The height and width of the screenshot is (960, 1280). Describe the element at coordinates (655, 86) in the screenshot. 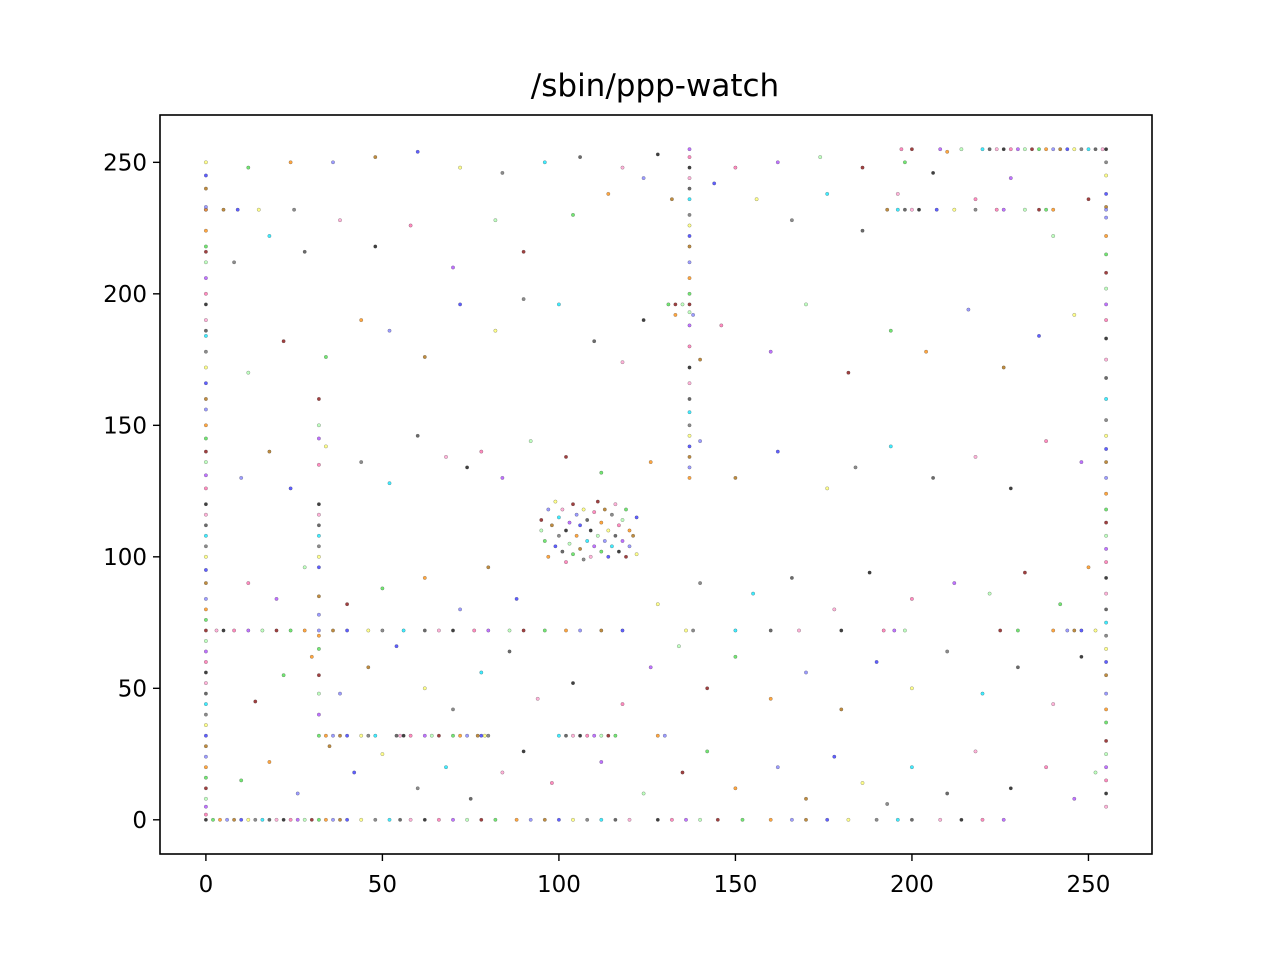

I see `chart-title: /sbin/ppp-watch` at that location.